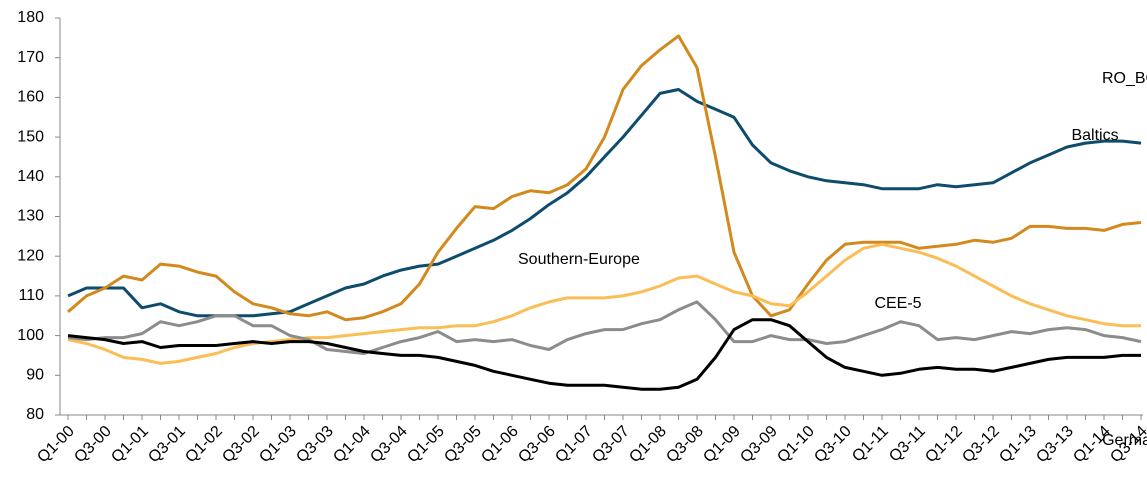 Image resolution: width=1147 pixels, height=489 pixels. What do you see at coordinates (30, 17) in the screenshot?
I see `y-tick-label: 180` at bounding box center [30, 17].